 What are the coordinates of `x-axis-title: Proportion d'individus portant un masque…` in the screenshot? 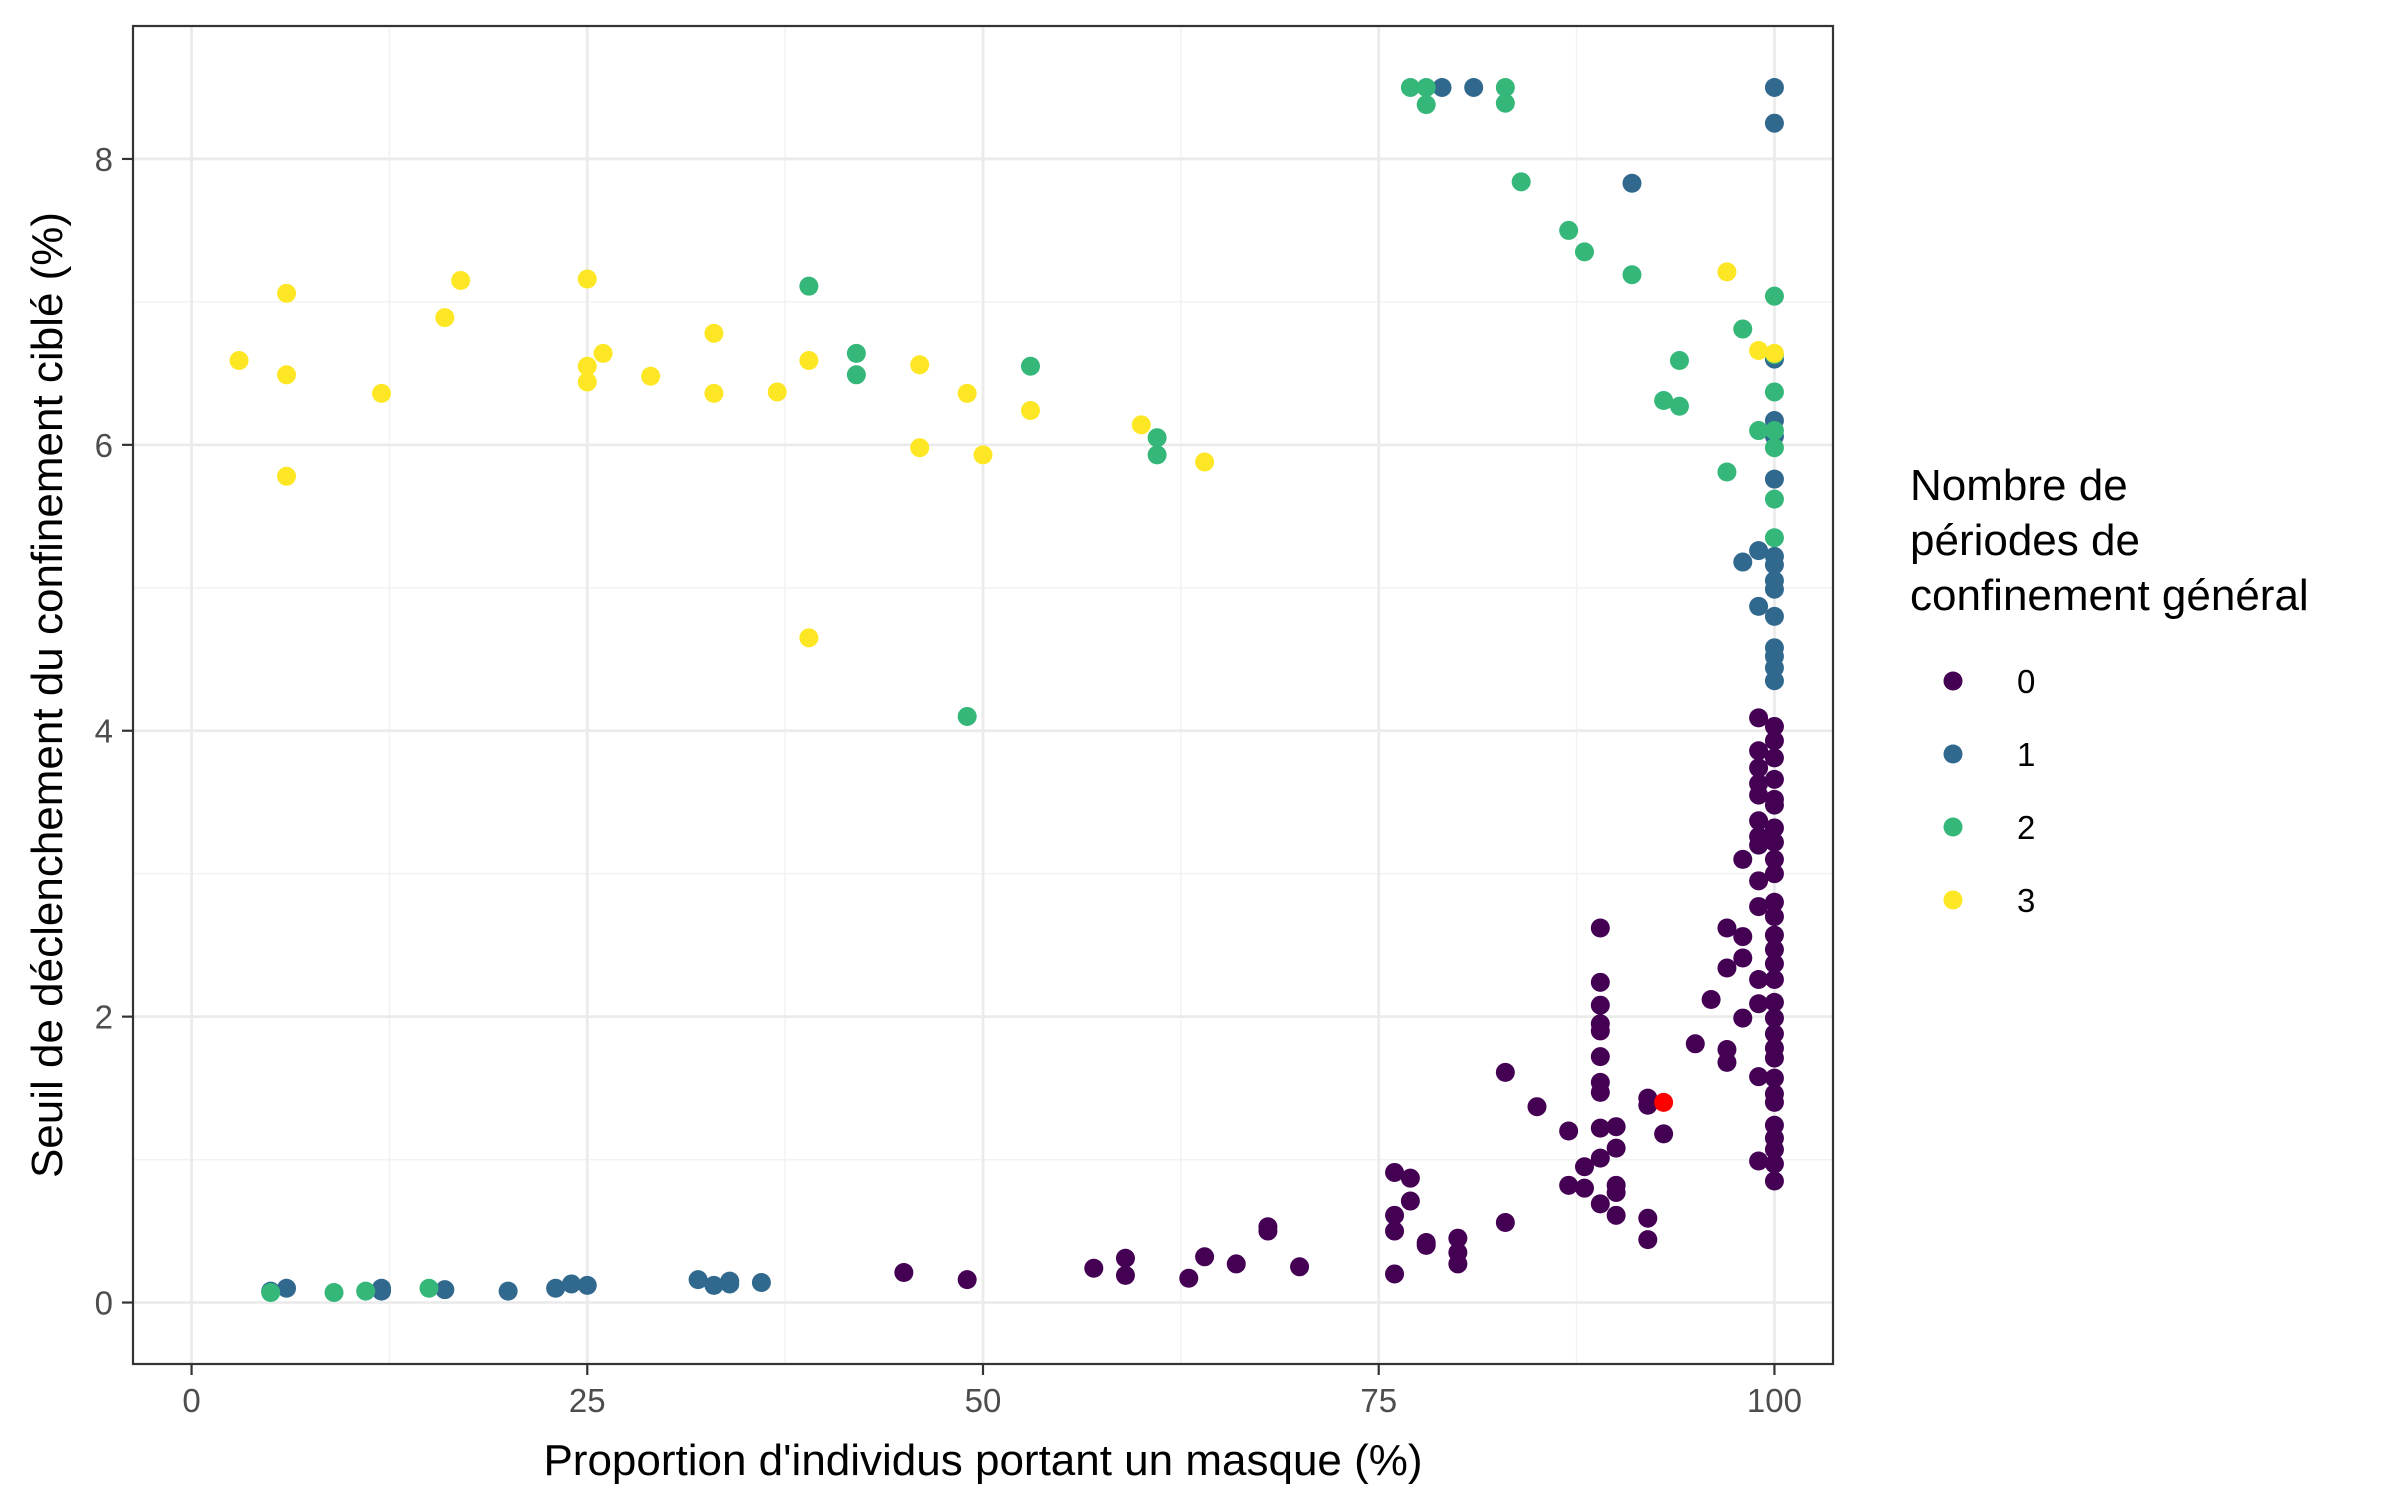 It's located at (982, 1460).